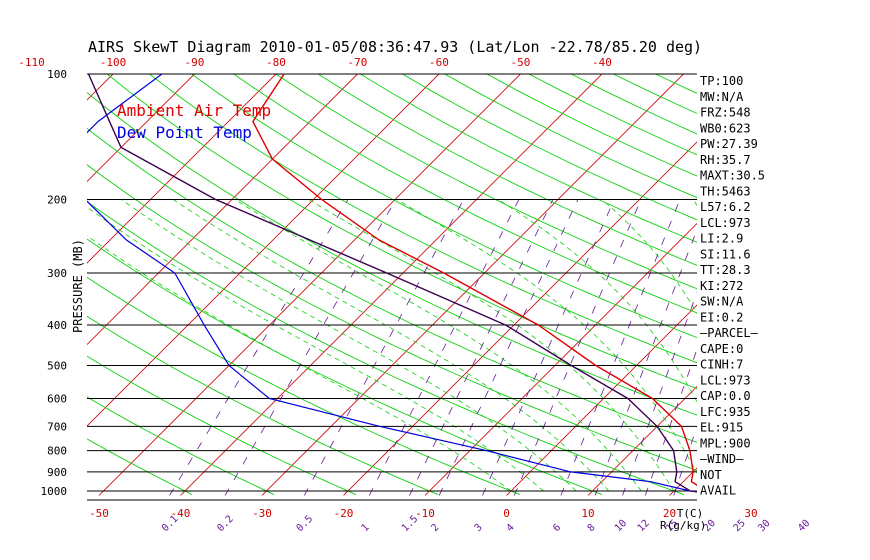 The width and height of the screenshot is (870, 560). What do you see at coordinates (592, 528) in the screenshot?
I see `mixing-ratio-label: 8` at bounding box center [592, 528].